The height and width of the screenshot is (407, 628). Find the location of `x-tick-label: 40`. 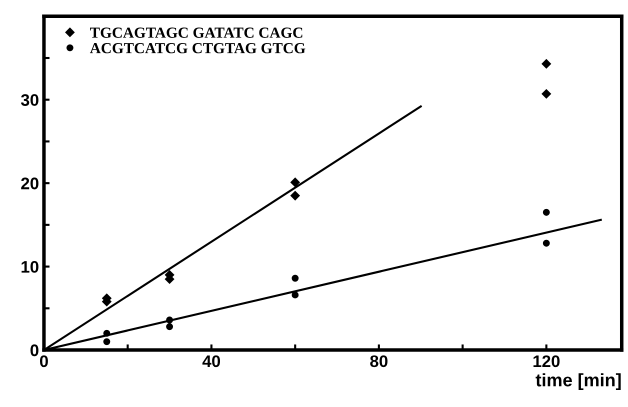

x-tick-label: 40 is located at coordinates (211, 361).